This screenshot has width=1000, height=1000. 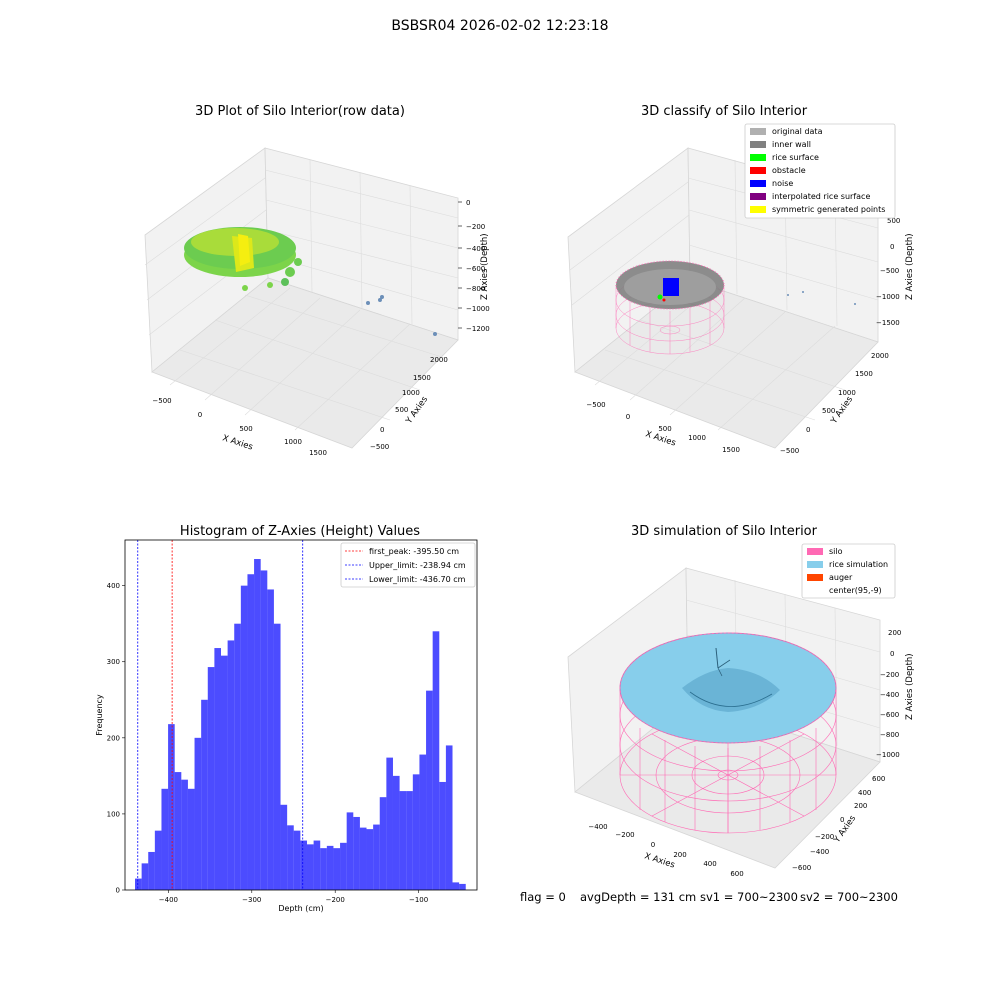 I want to click on sim-x-tick: −400, so click(x=597, y=827).